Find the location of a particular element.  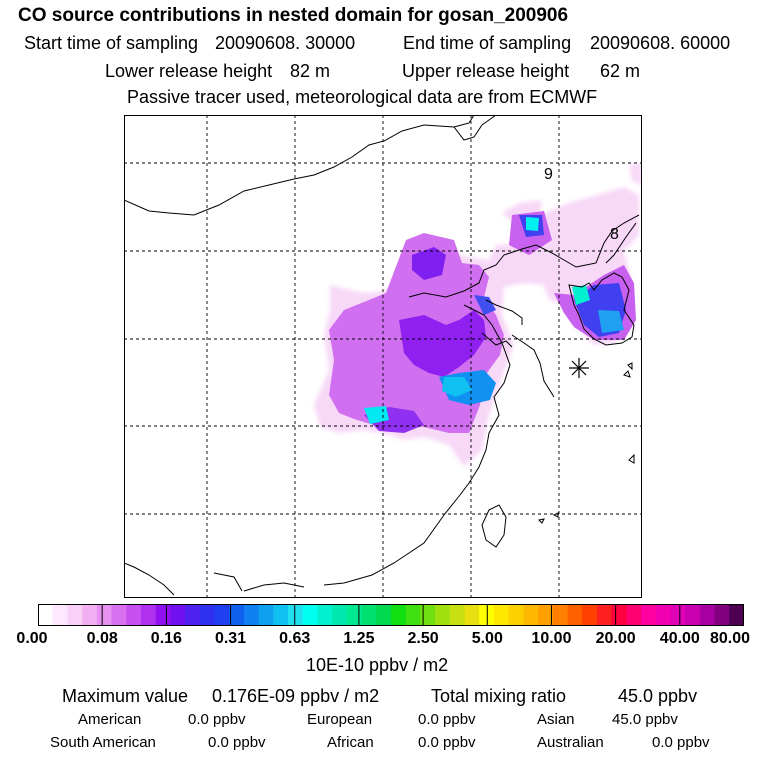

day-label: 8 is located at coordinates (614, 234).